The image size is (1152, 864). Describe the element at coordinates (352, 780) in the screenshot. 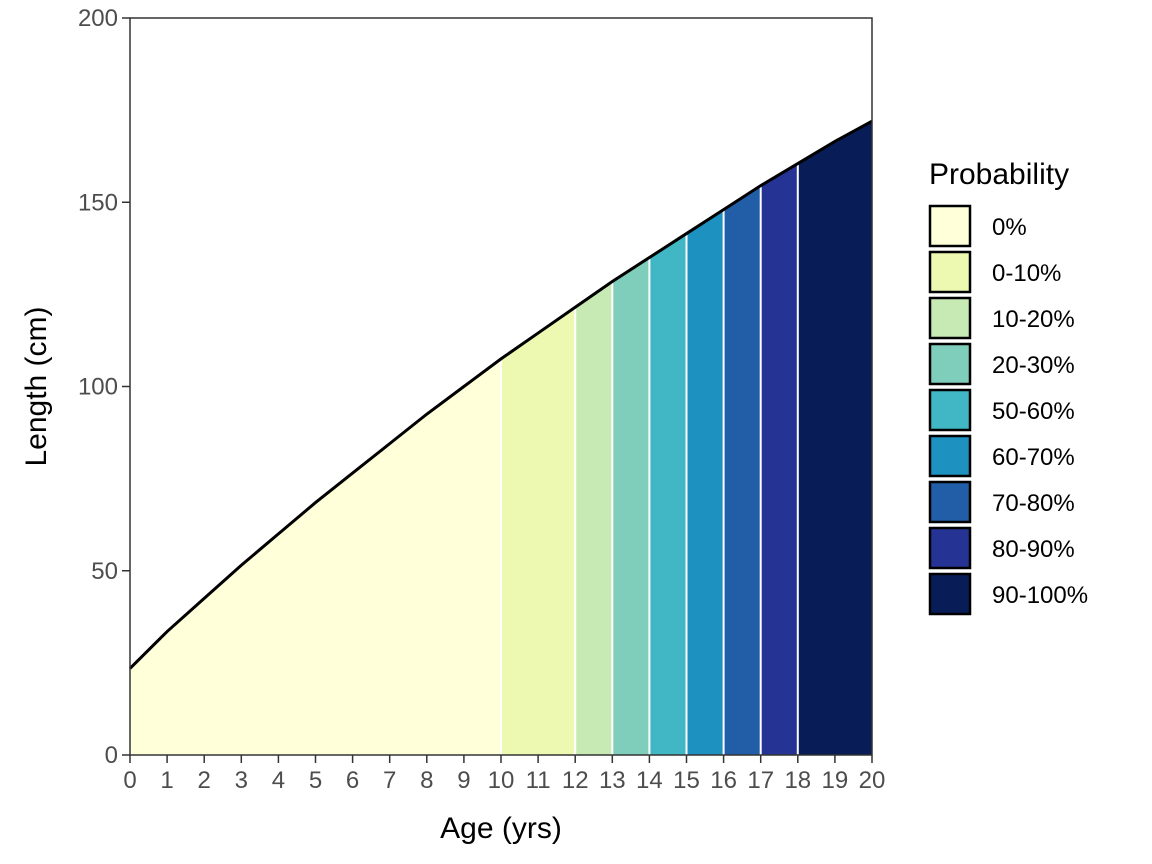

I see `x-tick-label: 6` at that location.